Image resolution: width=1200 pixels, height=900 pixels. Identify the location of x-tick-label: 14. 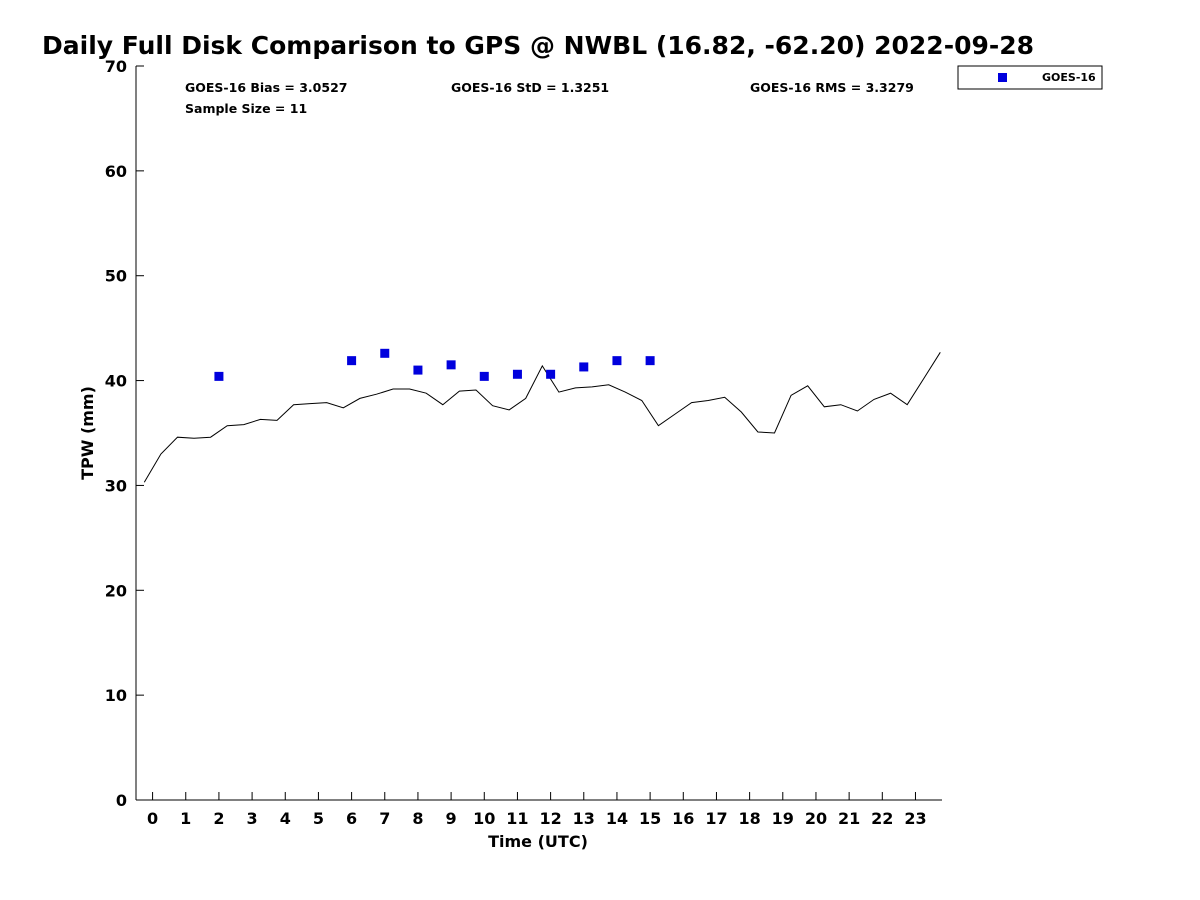
(617, 818).